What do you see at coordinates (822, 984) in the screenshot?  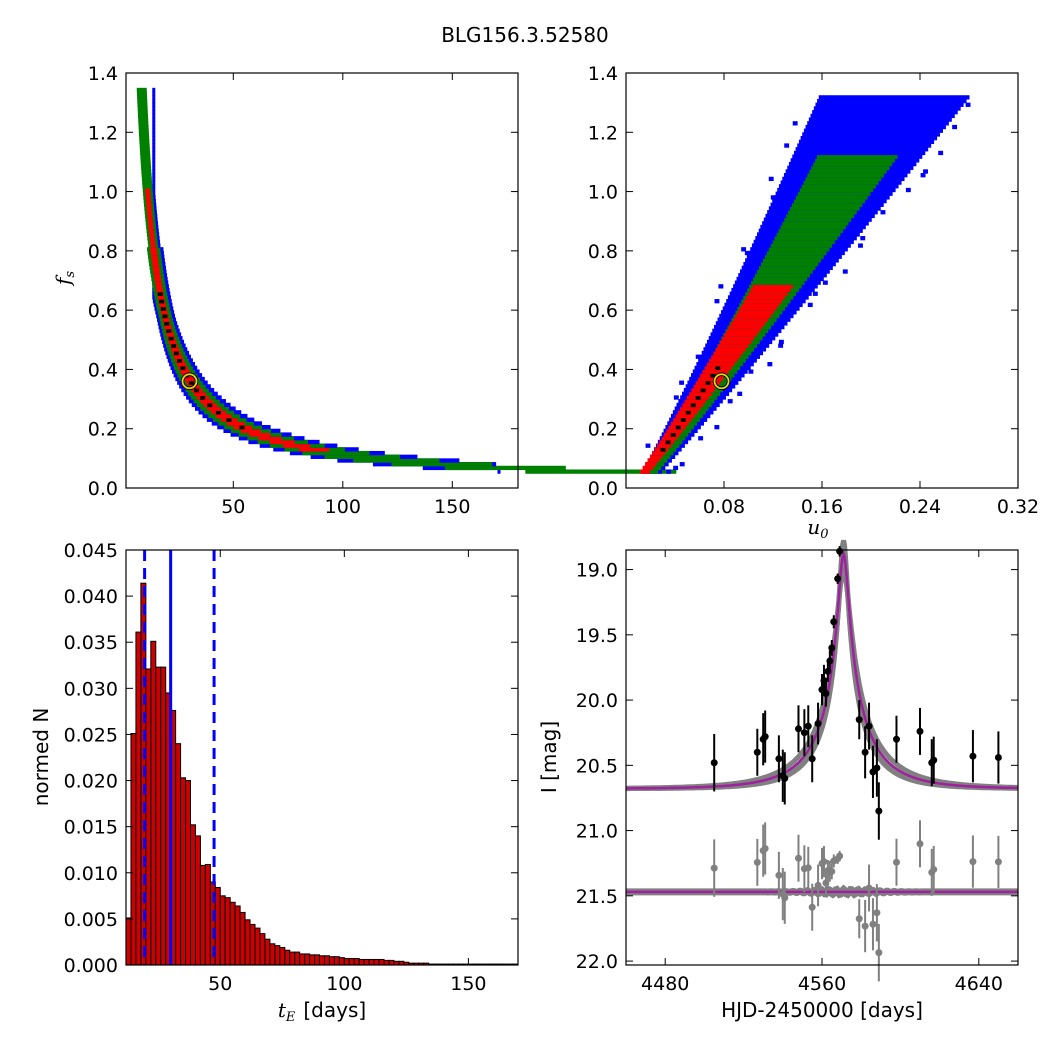 I see `light-curve-xtick-label: 4560` at bounding box center [822, 984].